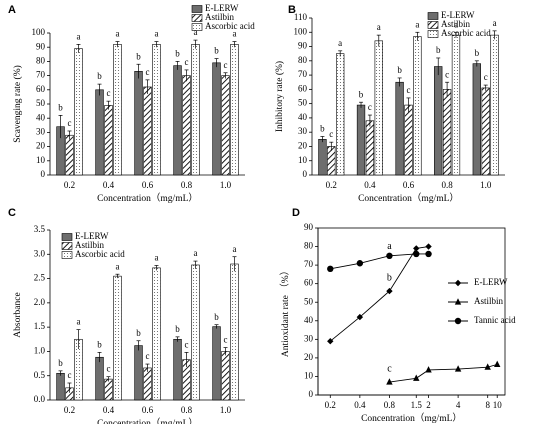  I want to click on y-tick-label: 0.0, so click(40, 399).